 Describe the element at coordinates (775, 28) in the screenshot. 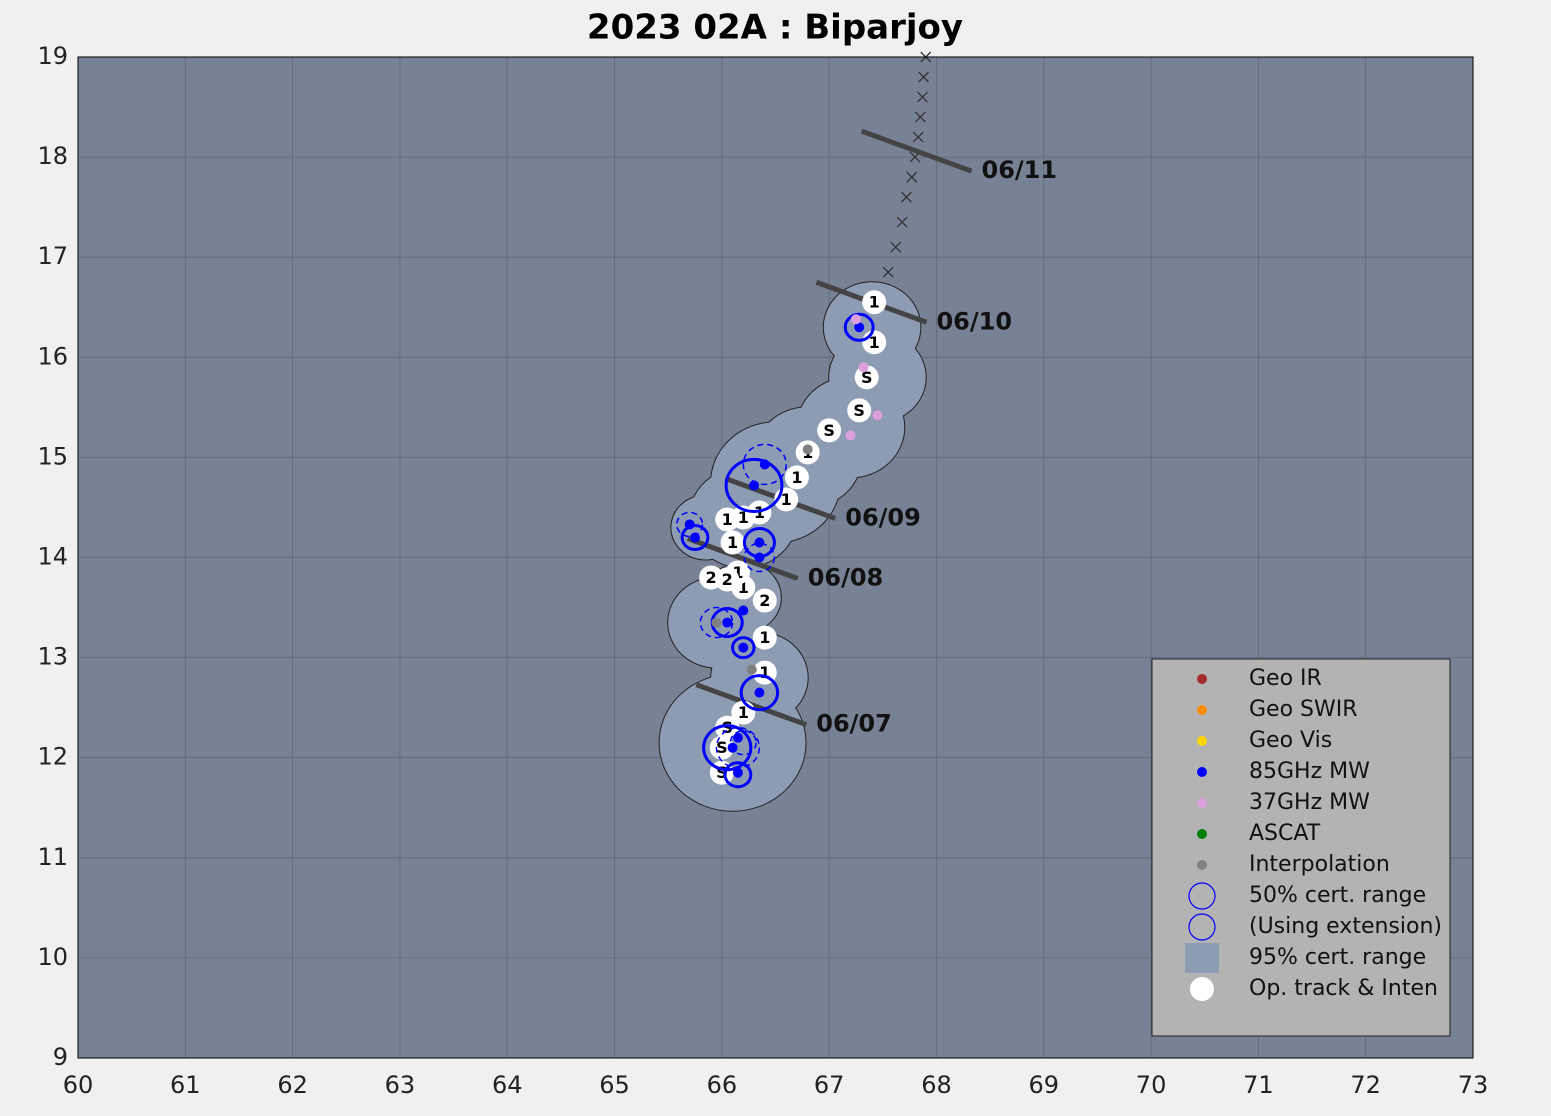

I see `chart-title: 2023 02A : Biparjoy` at that location.